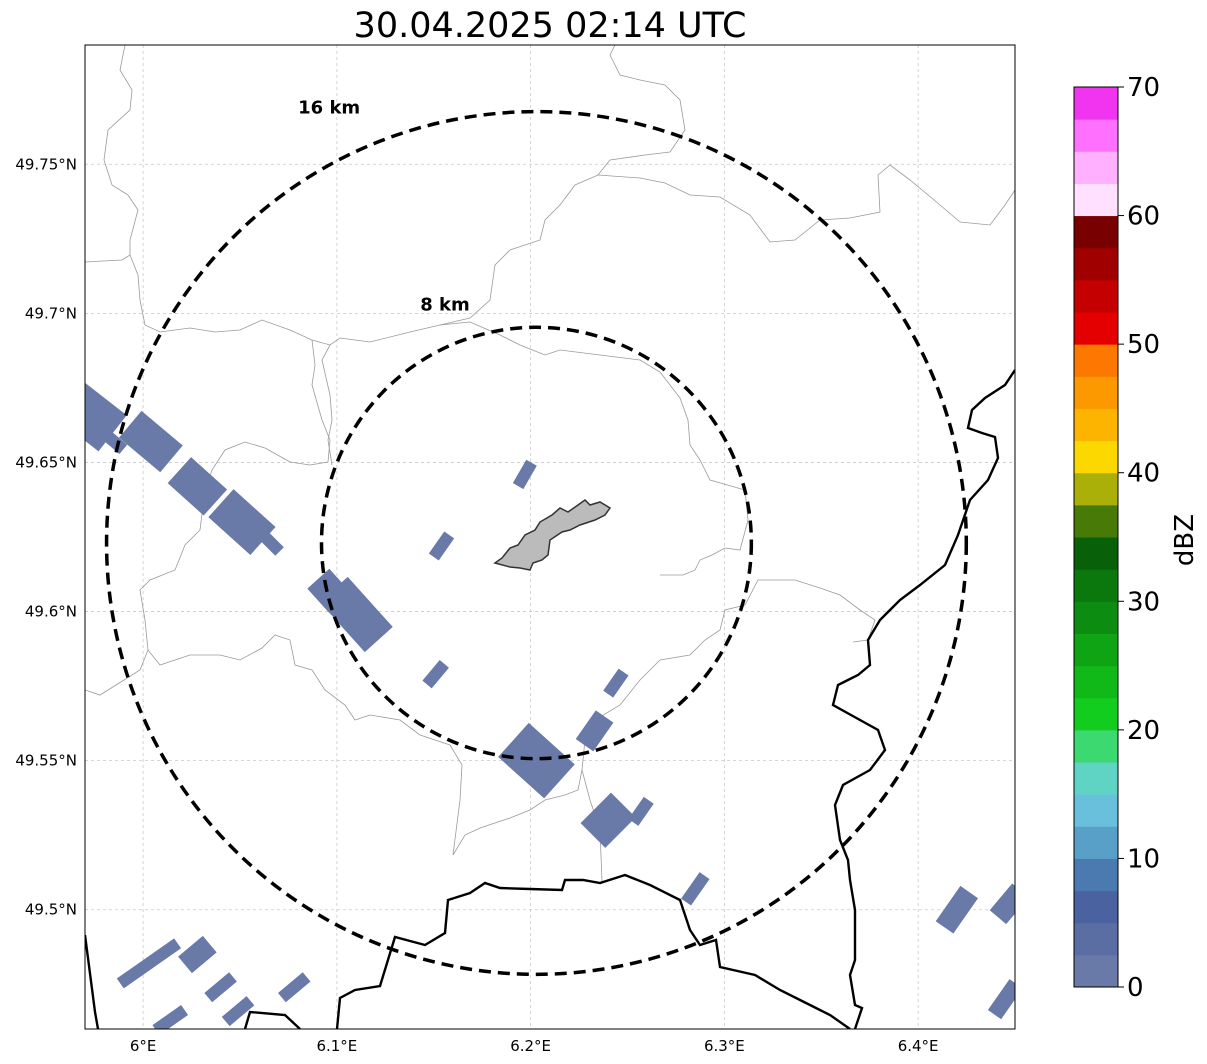 The height and width of the screenshot is (1064, 1207). I want to click on colorbar-tick-label: 60, so click(1143, 217).